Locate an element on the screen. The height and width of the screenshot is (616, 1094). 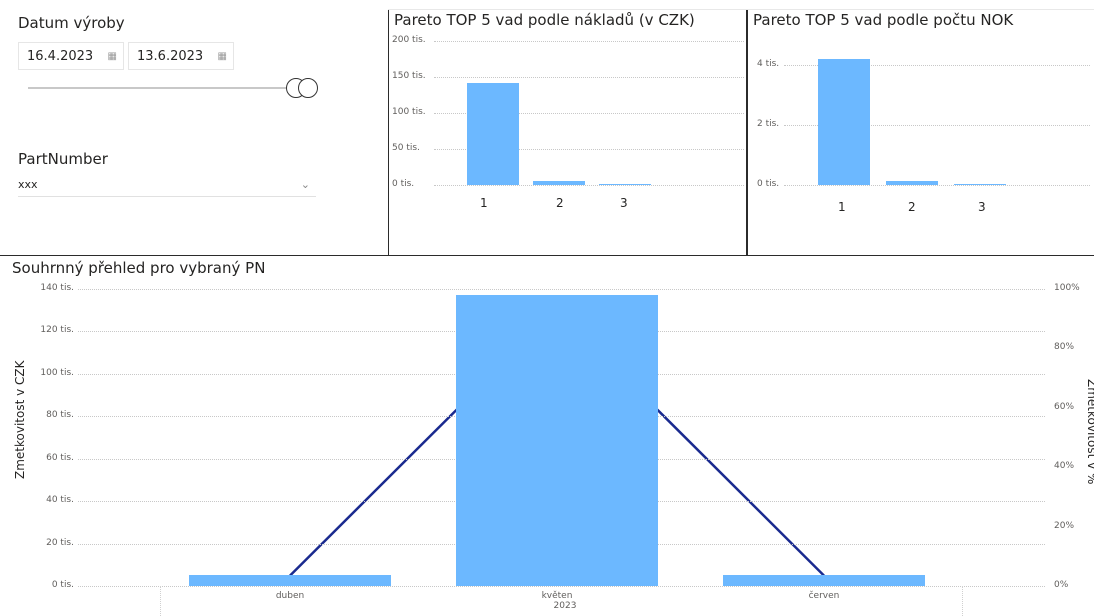
y-tick-label: 50 tis. is located at coordinates (406, 148).